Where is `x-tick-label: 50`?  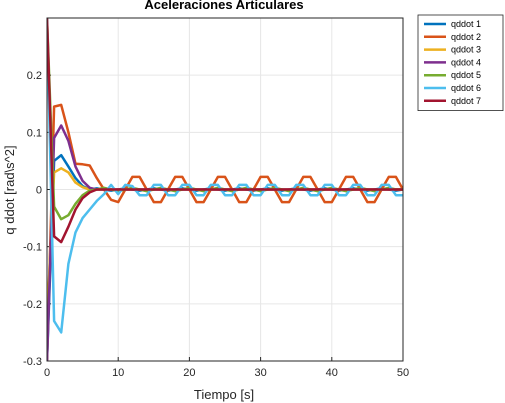 x-tick-label: 50 is located at coordinates (403, 373).